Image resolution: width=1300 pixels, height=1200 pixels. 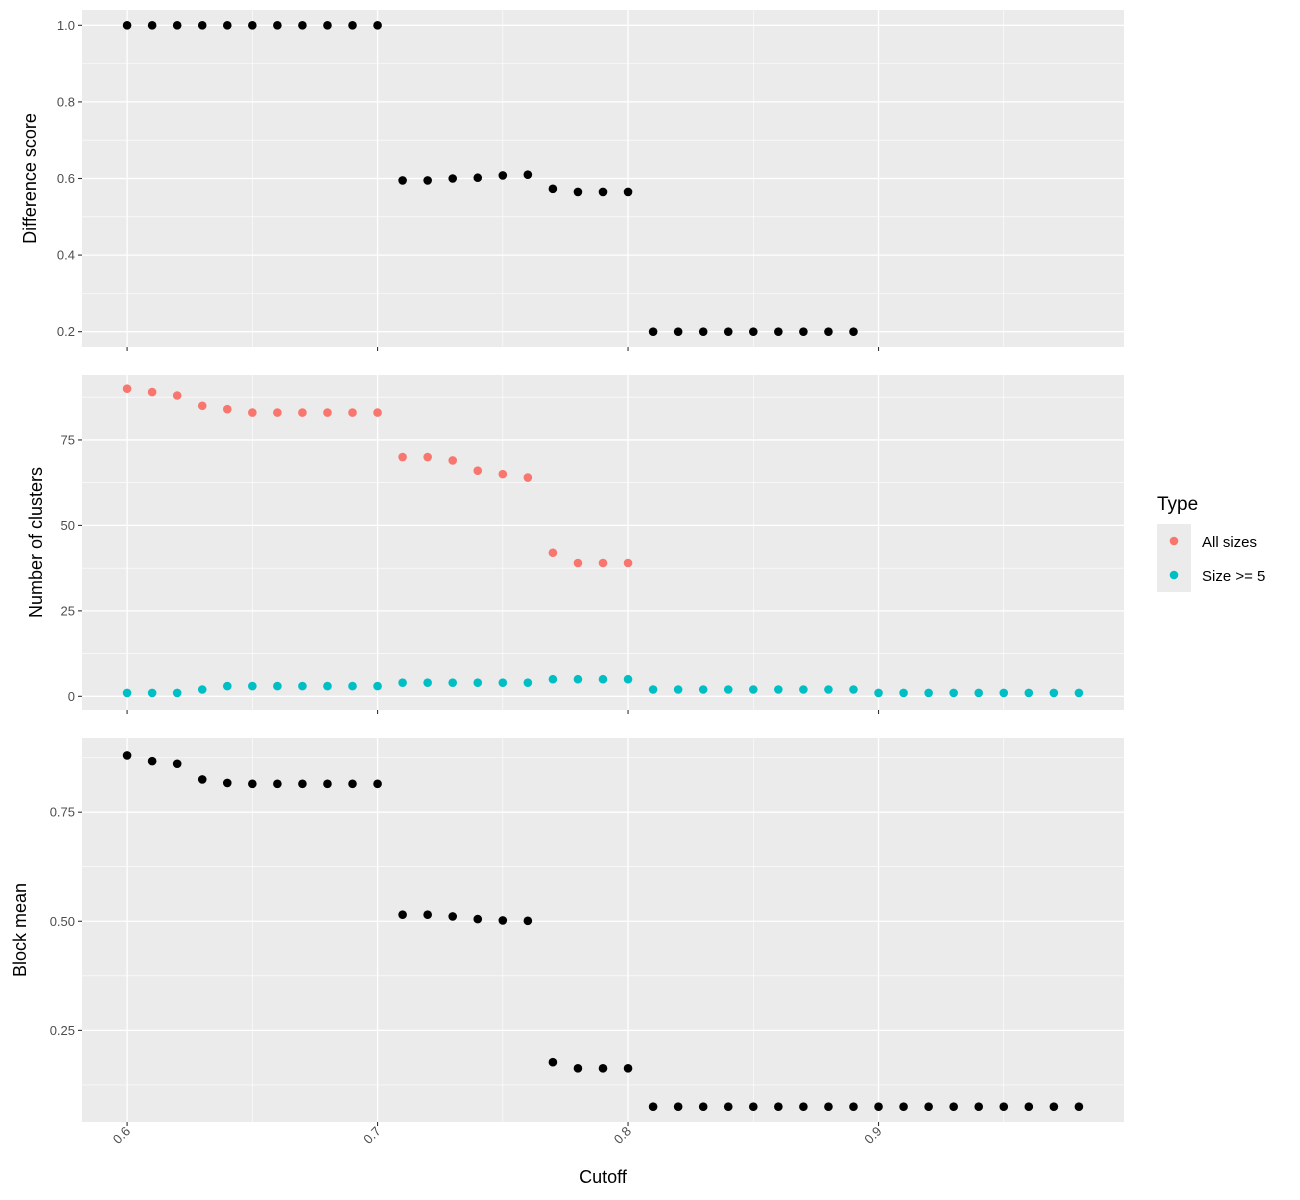 What do you see at coordinates (66, 178) in the screenshot?
I see `y-tick-label: 0.6` at bounding box center [66, 178].